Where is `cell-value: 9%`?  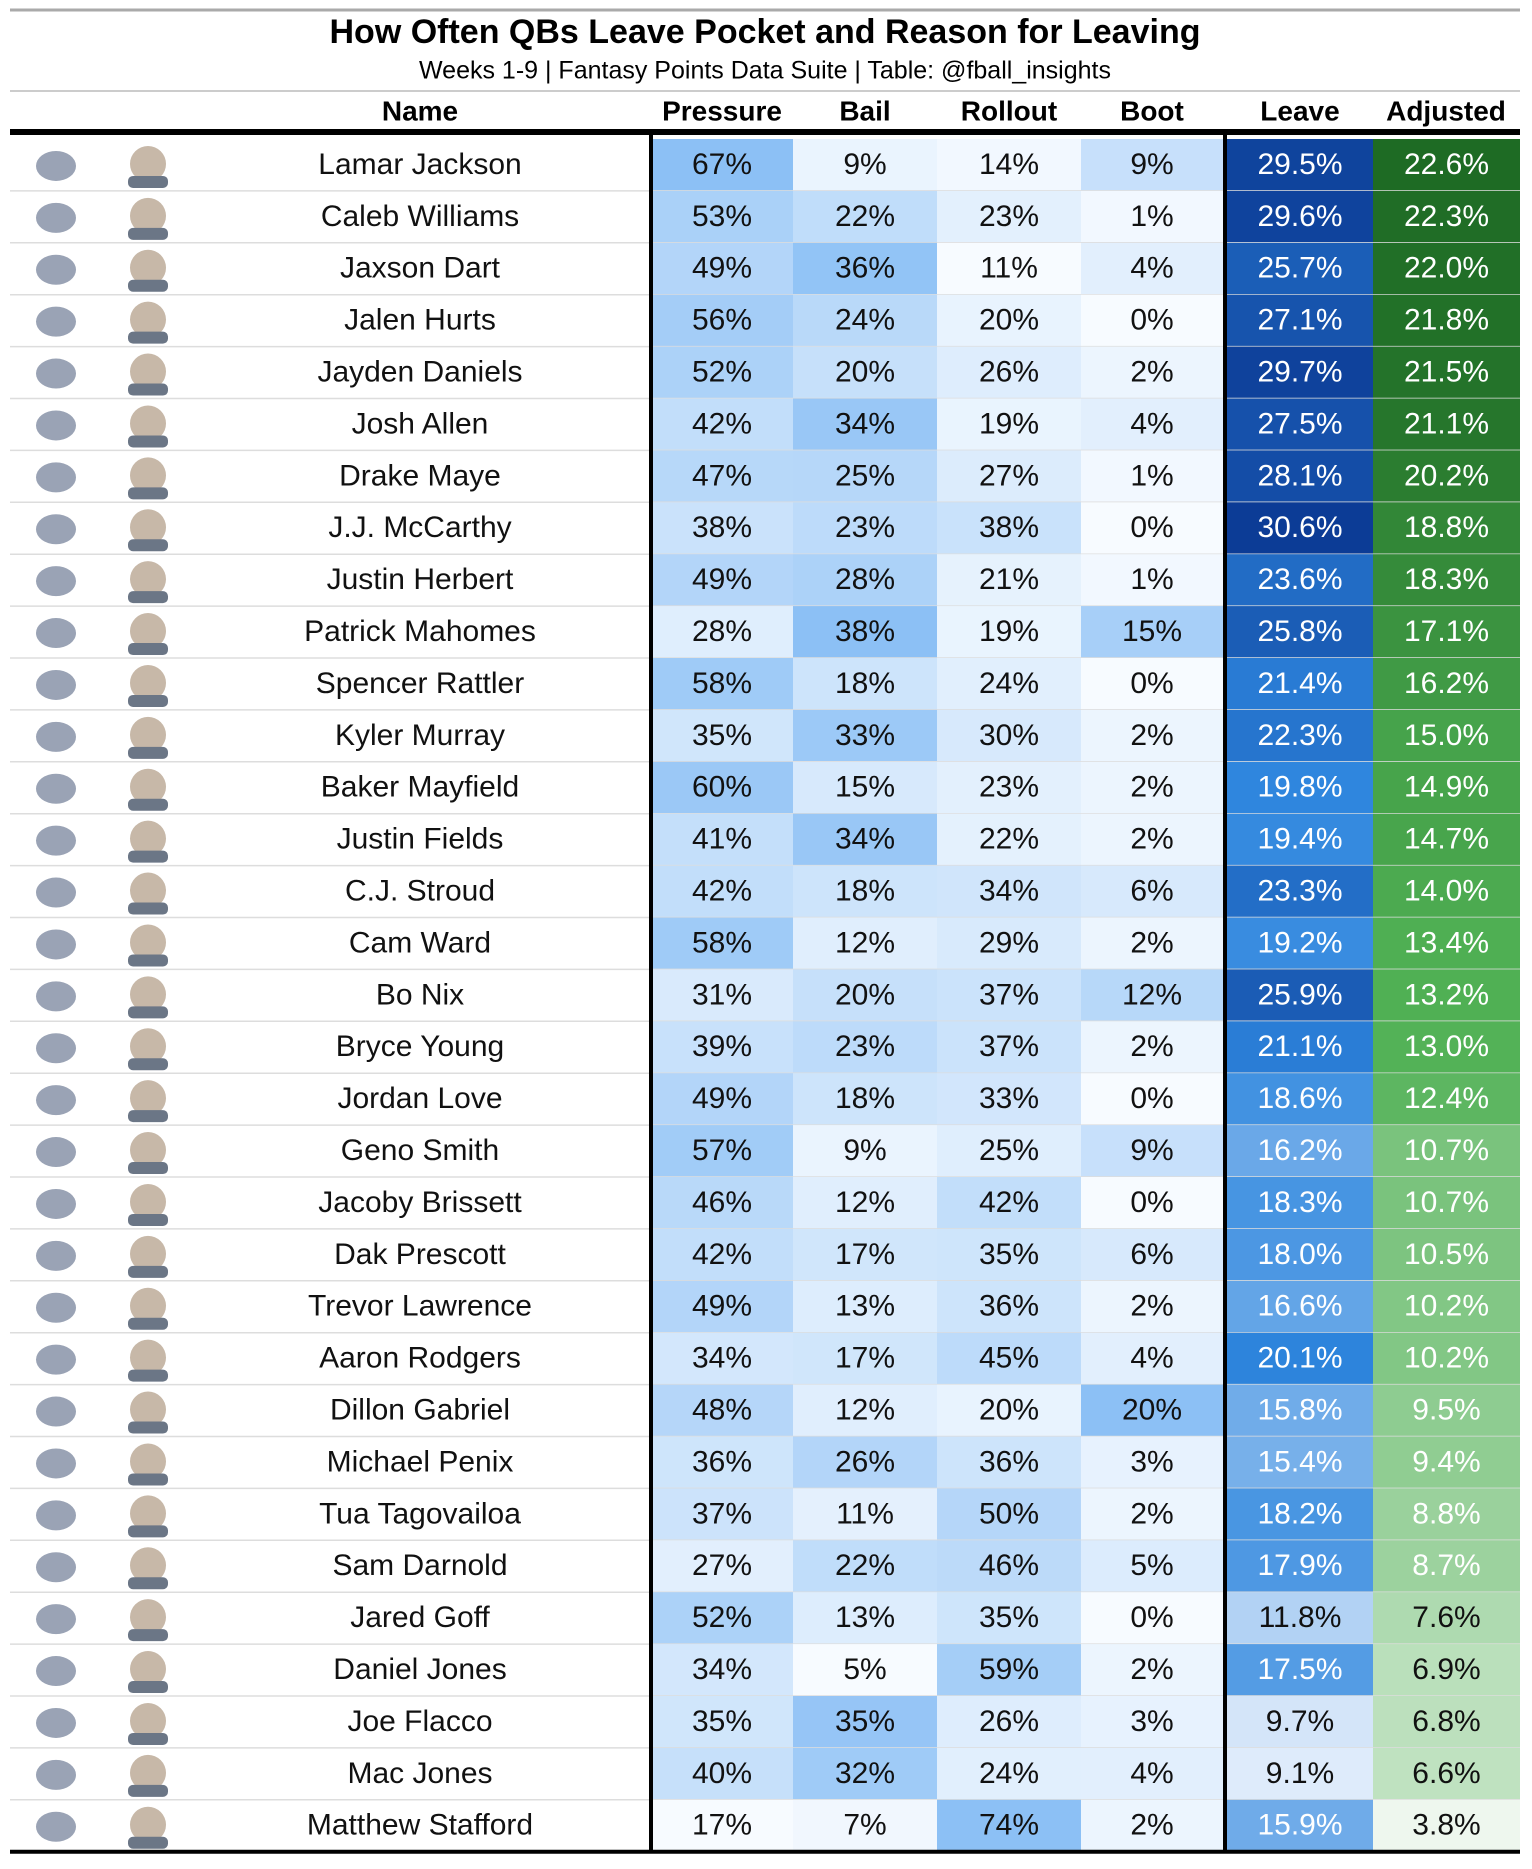
cell-value: 9% is located at coordinates (1151, 1150).